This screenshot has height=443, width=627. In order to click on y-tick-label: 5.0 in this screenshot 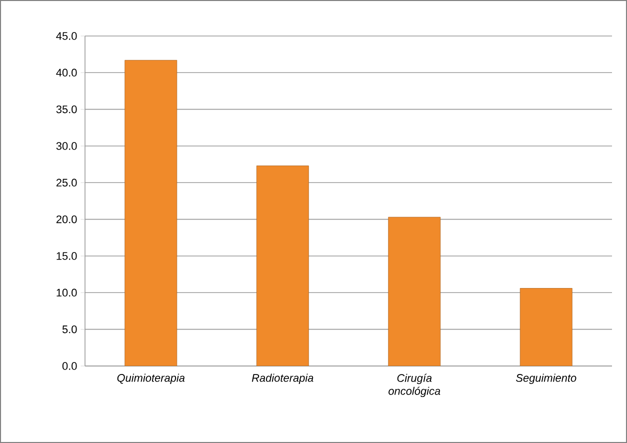, I will do `click(69, 329)`.